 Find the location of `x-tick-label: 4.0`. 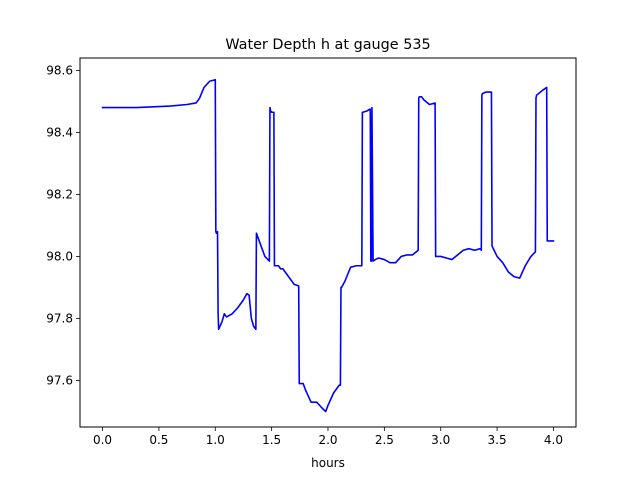

x-tick-label: 4.0 is located at coordinates (553, 440).